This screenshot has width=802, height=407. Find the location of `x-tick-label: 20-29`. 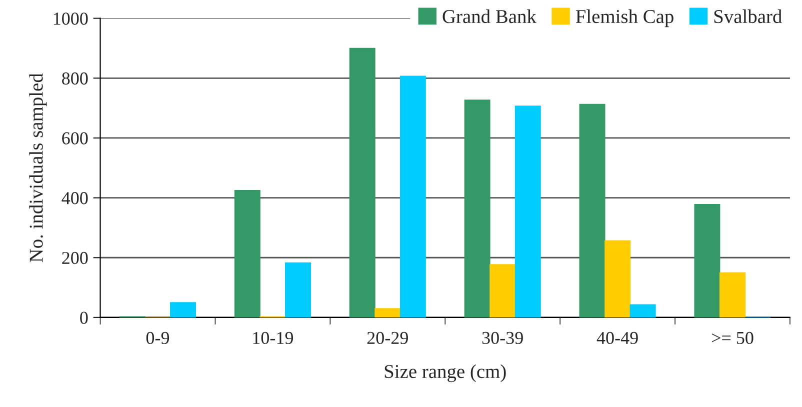

x-tick-label: 20-29 is located at coordinates (387, 338).